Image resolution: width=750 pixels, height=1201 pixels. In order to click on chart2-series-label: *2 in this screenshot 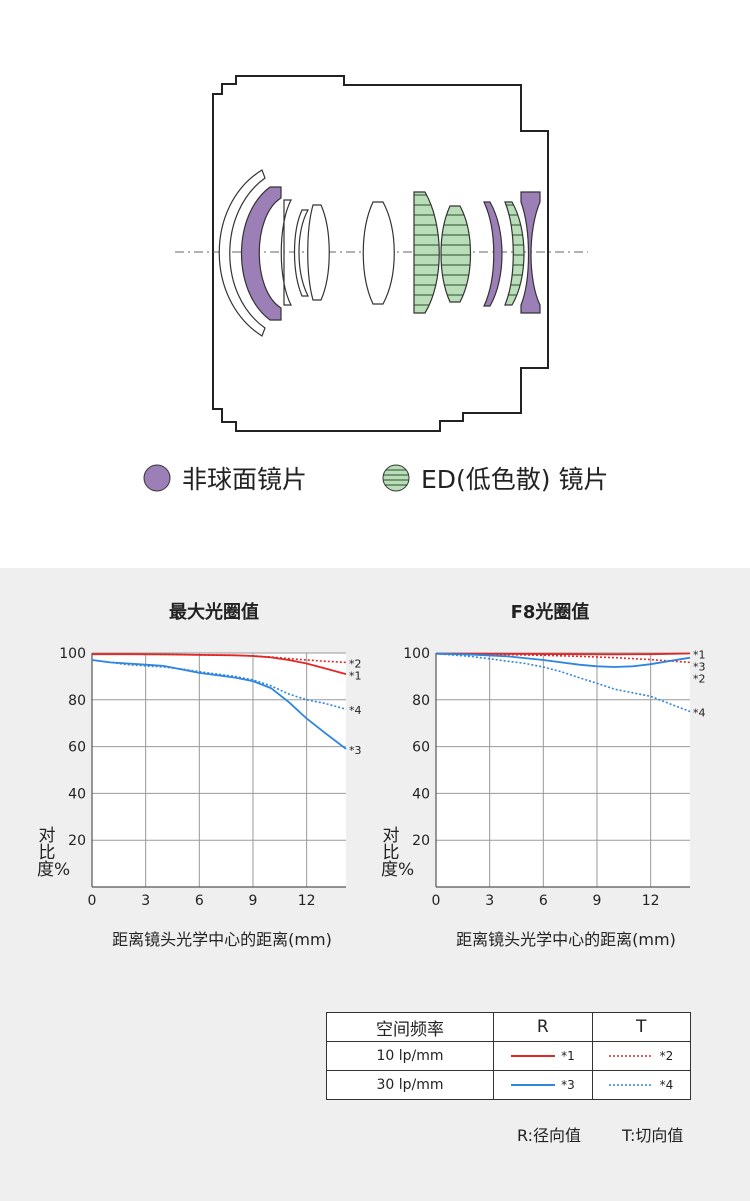, I will do `click(699, 678)`.